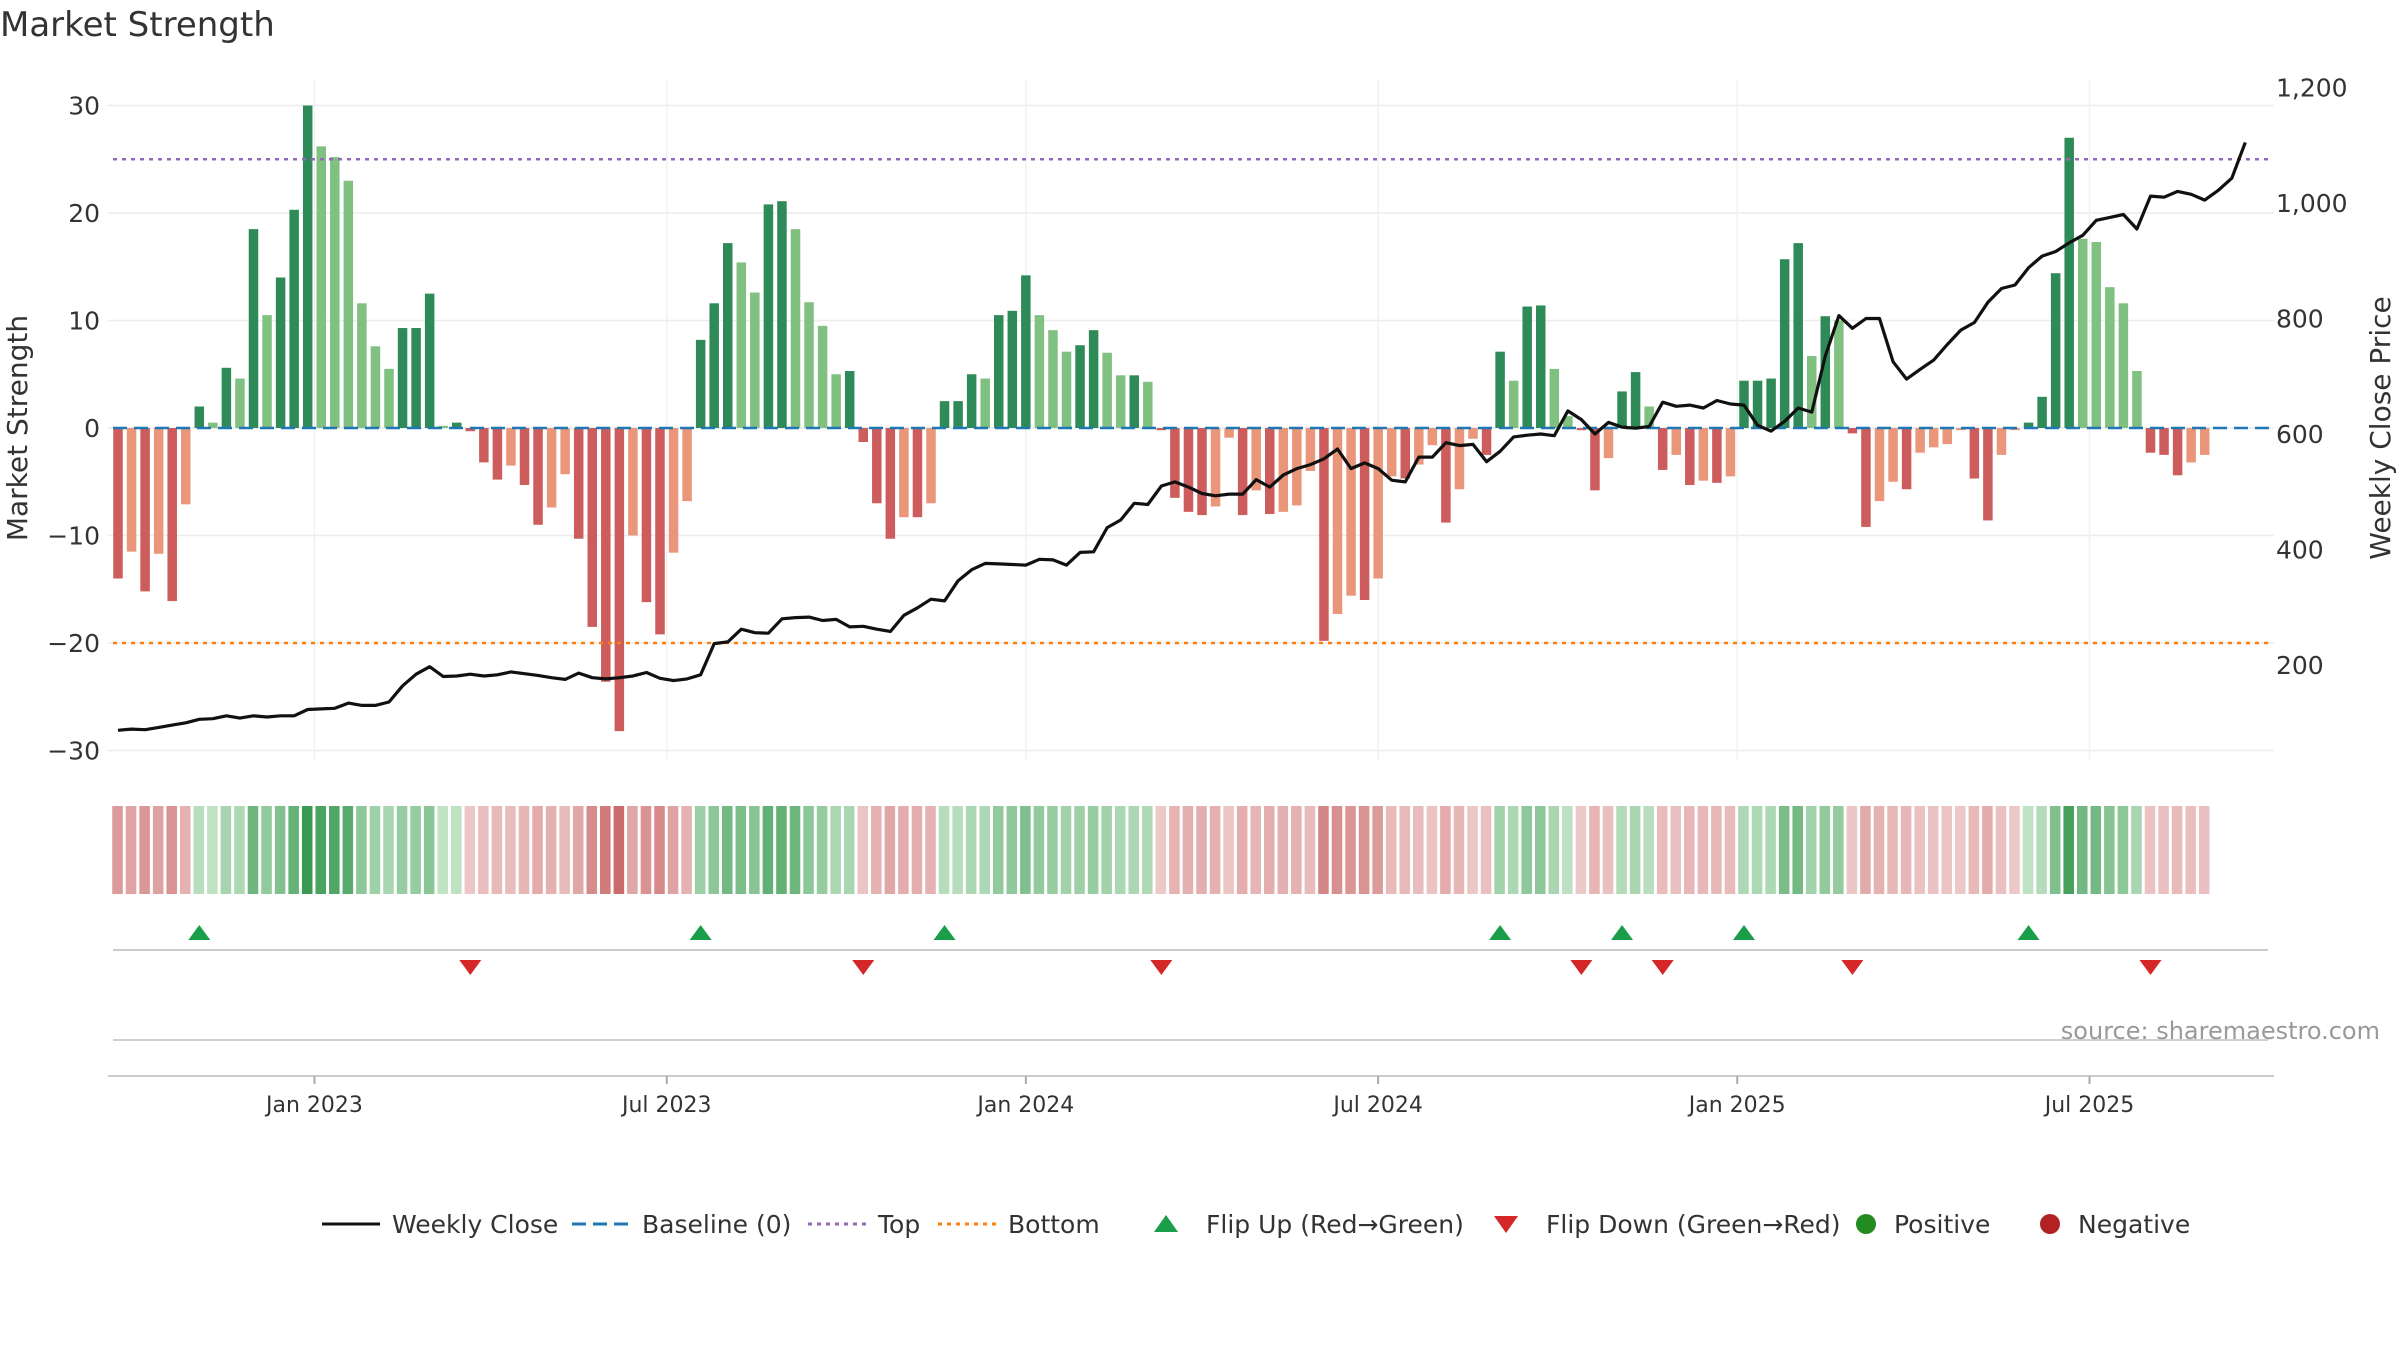  I want to click on flip-down-marker, so click(1662, 967).